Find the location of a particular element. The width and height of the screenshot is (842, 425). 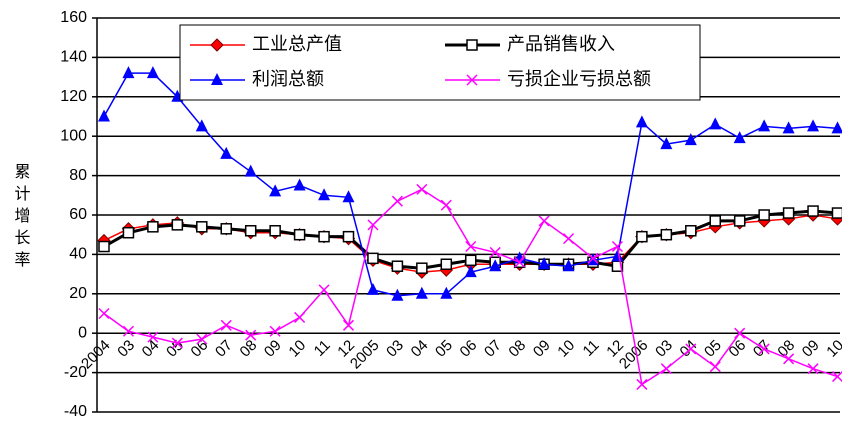

y-tick-label: 0 is located at coordinates (82, 332).